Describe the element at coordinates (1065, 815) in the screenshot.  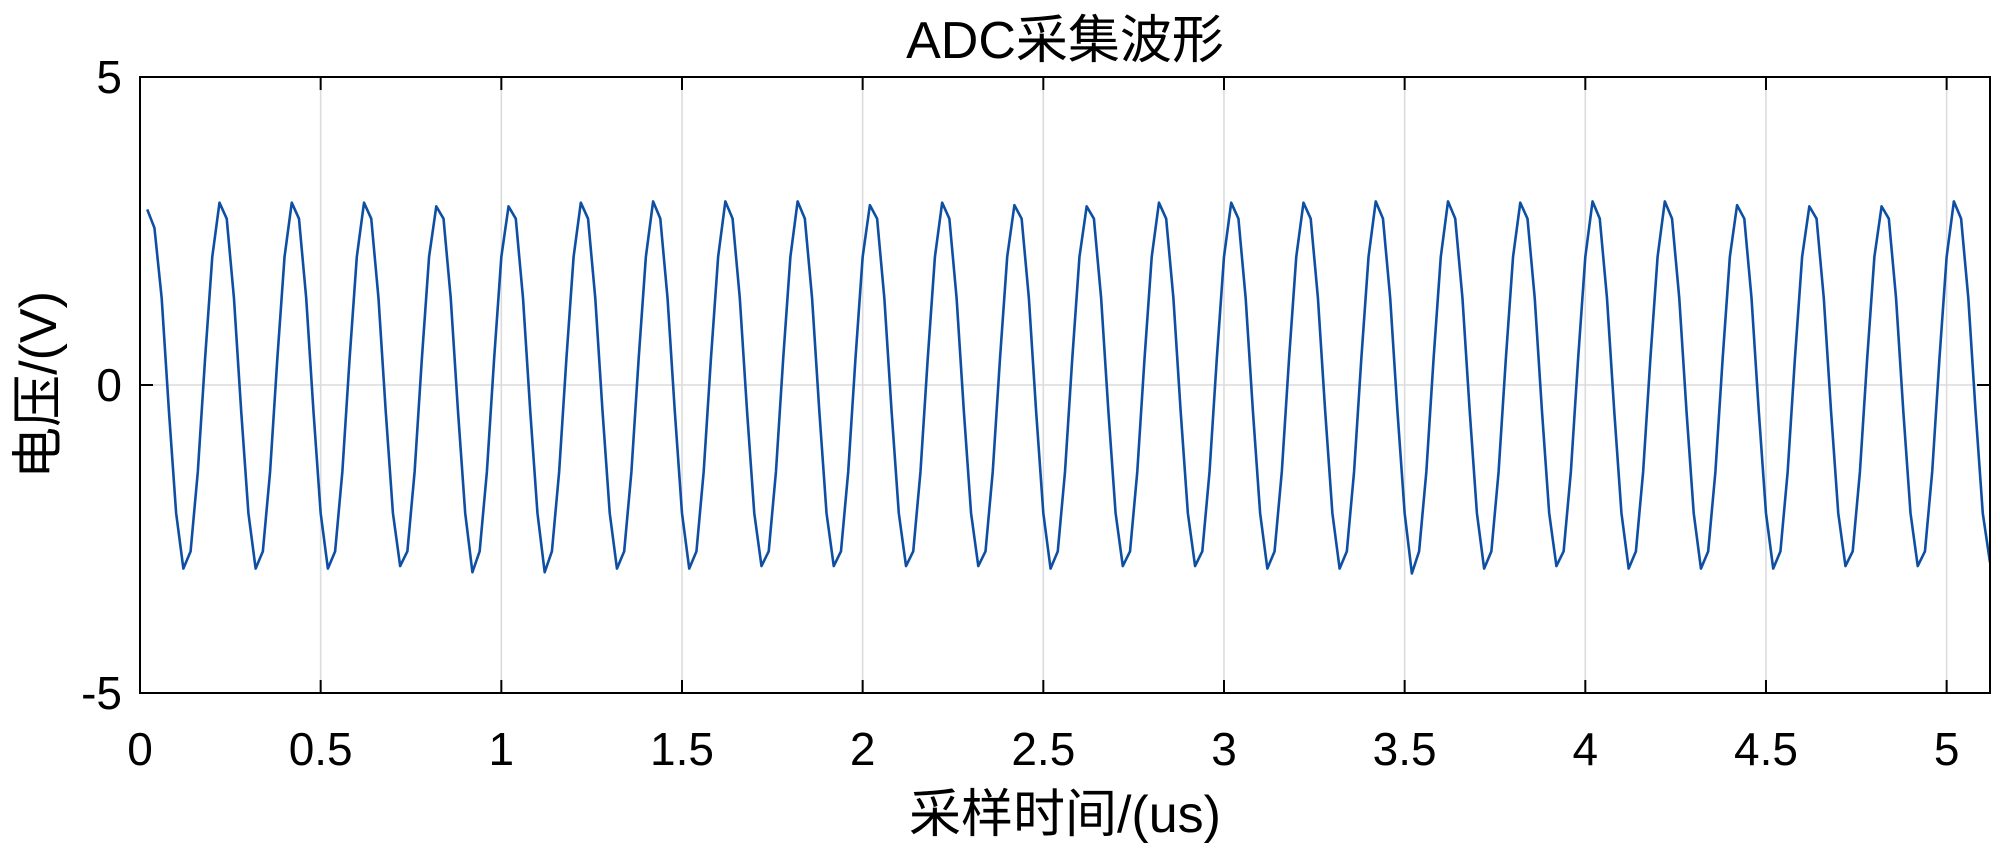
I see `x-axis-label: 采样时间/(us)` at that location.